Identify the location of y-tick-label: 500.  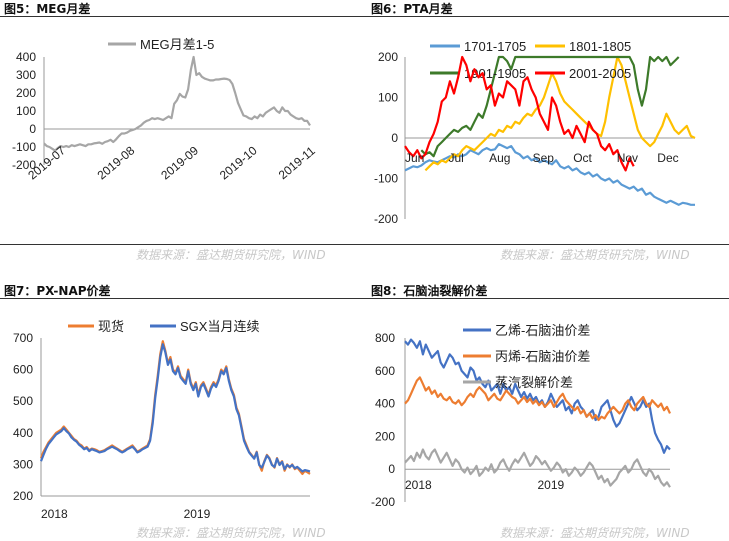
(23, 401).